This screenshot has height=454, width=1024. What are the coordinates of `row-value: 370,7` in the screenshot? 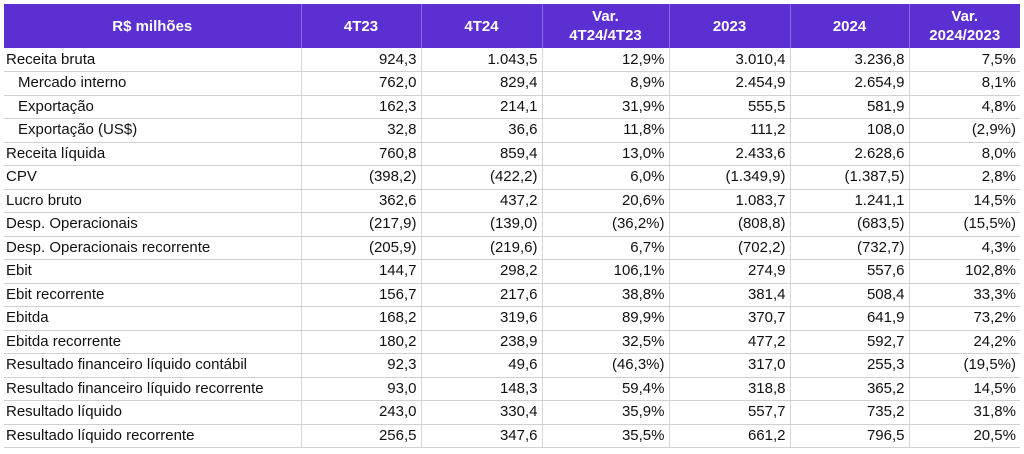 It's located at (730, 318).